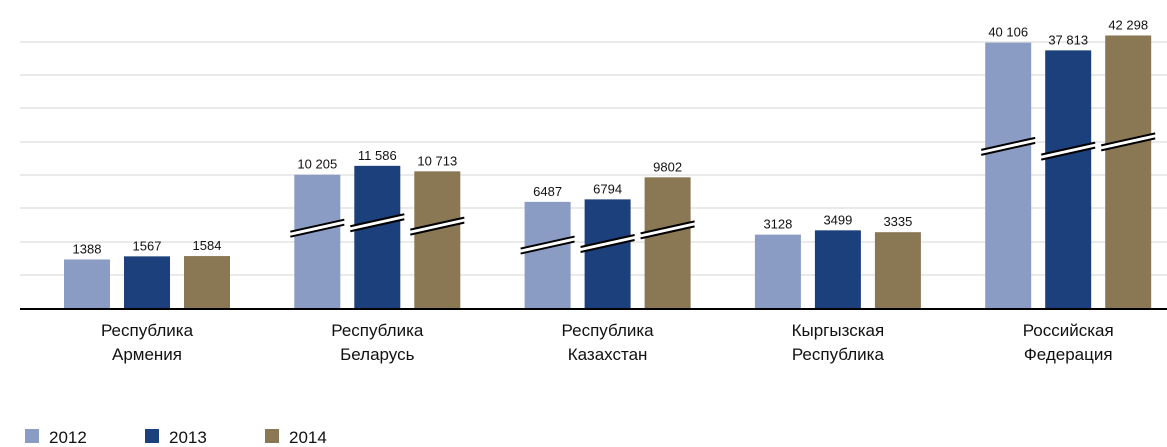 The width and height of the screenshot is (1167, 447). Describe the element at coordinates (377, 354) in the screenshot. I see `x-tick-label: Беларусь` at that location.